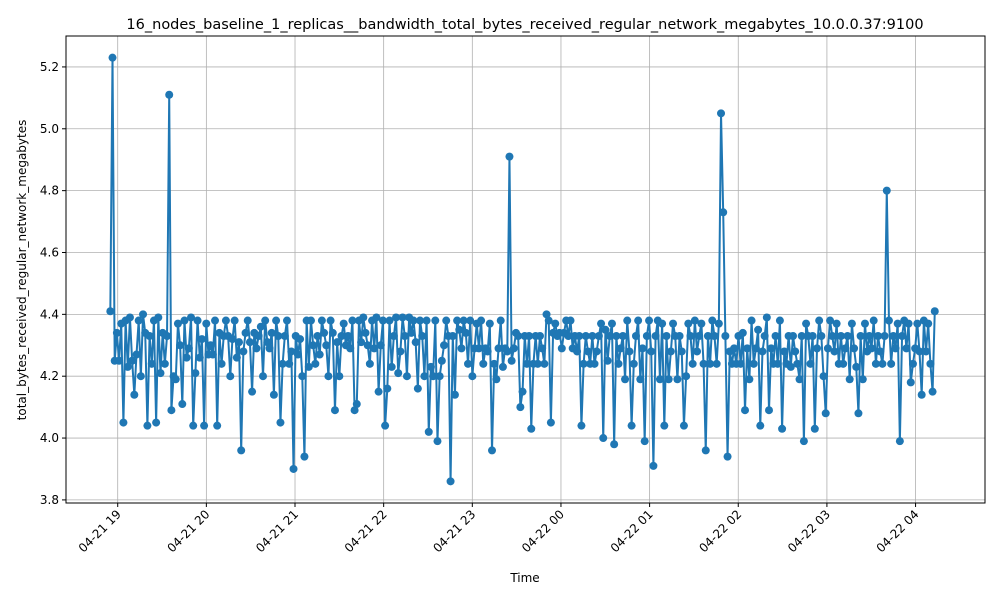  I want to click on y-tick-label: 4.4, so click(49, 314).